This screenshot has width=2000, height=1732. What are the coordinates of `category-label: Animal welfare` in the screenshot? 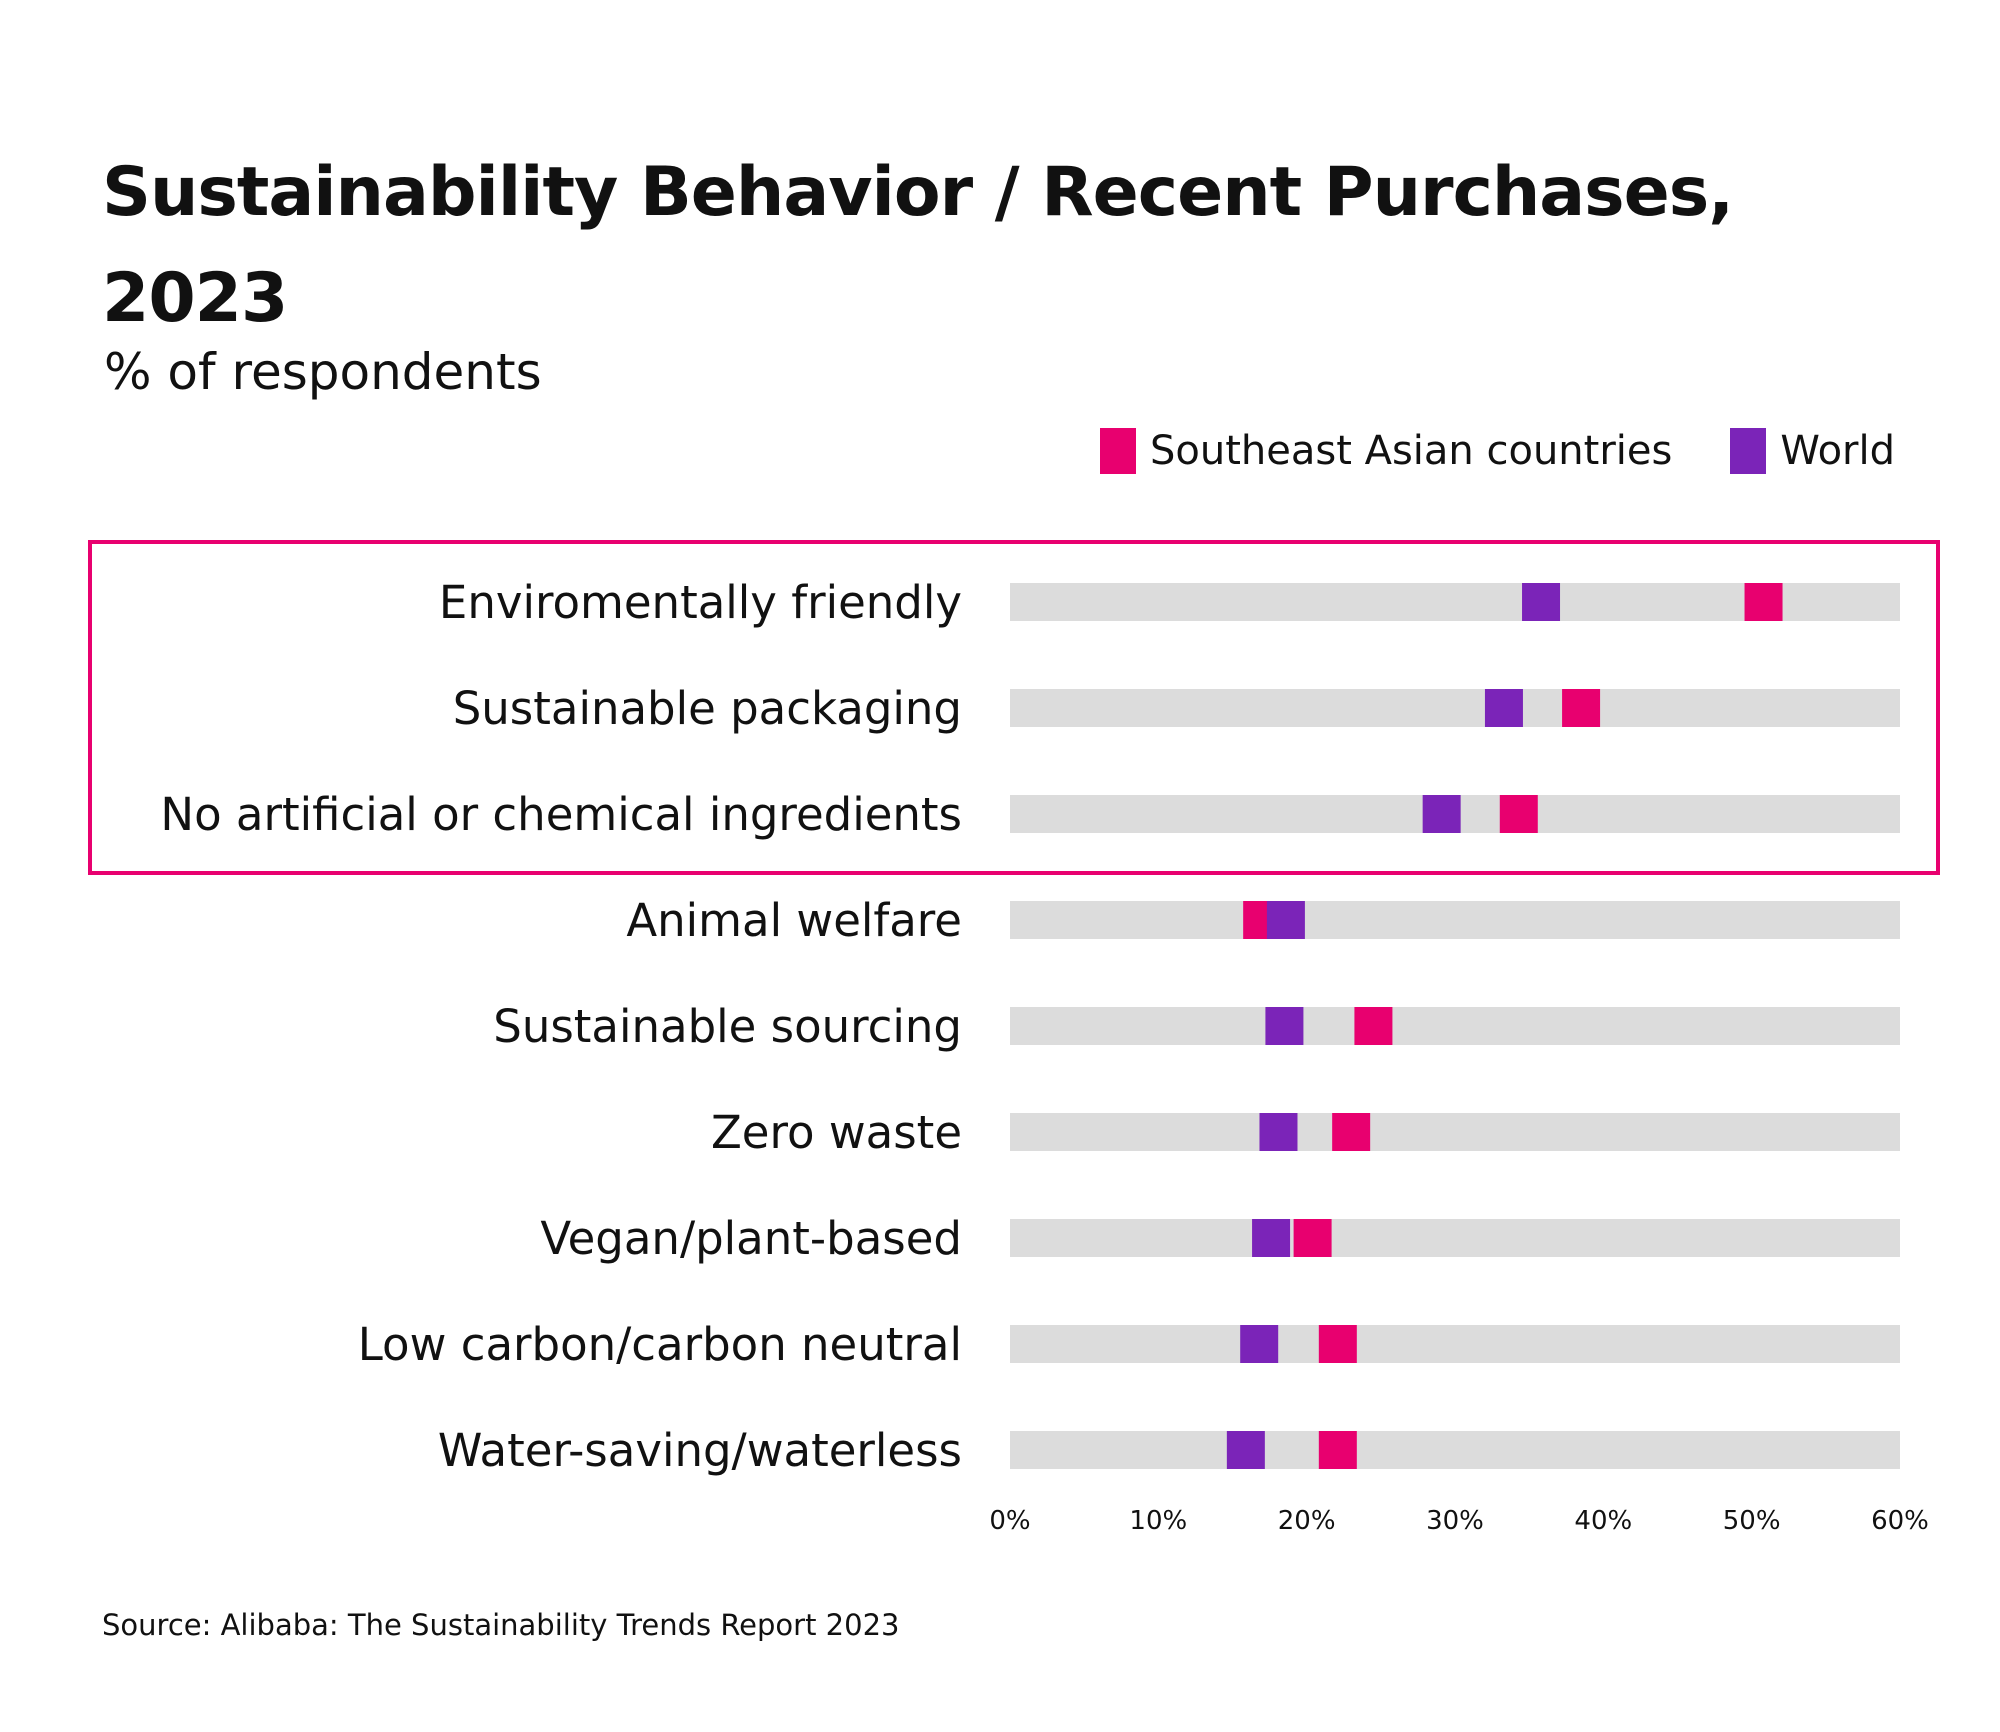 It's located at (794, 920).